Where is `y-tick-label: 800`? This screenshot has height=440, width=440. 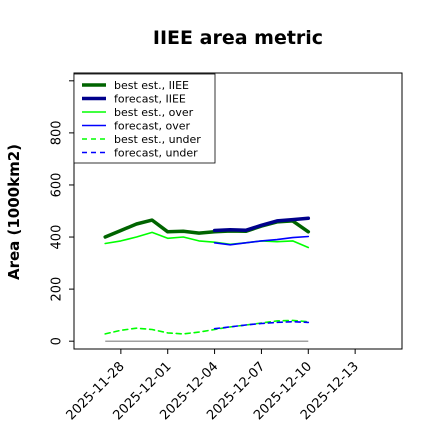
y-tick-label: 800 is located at coordinates (57, 132).